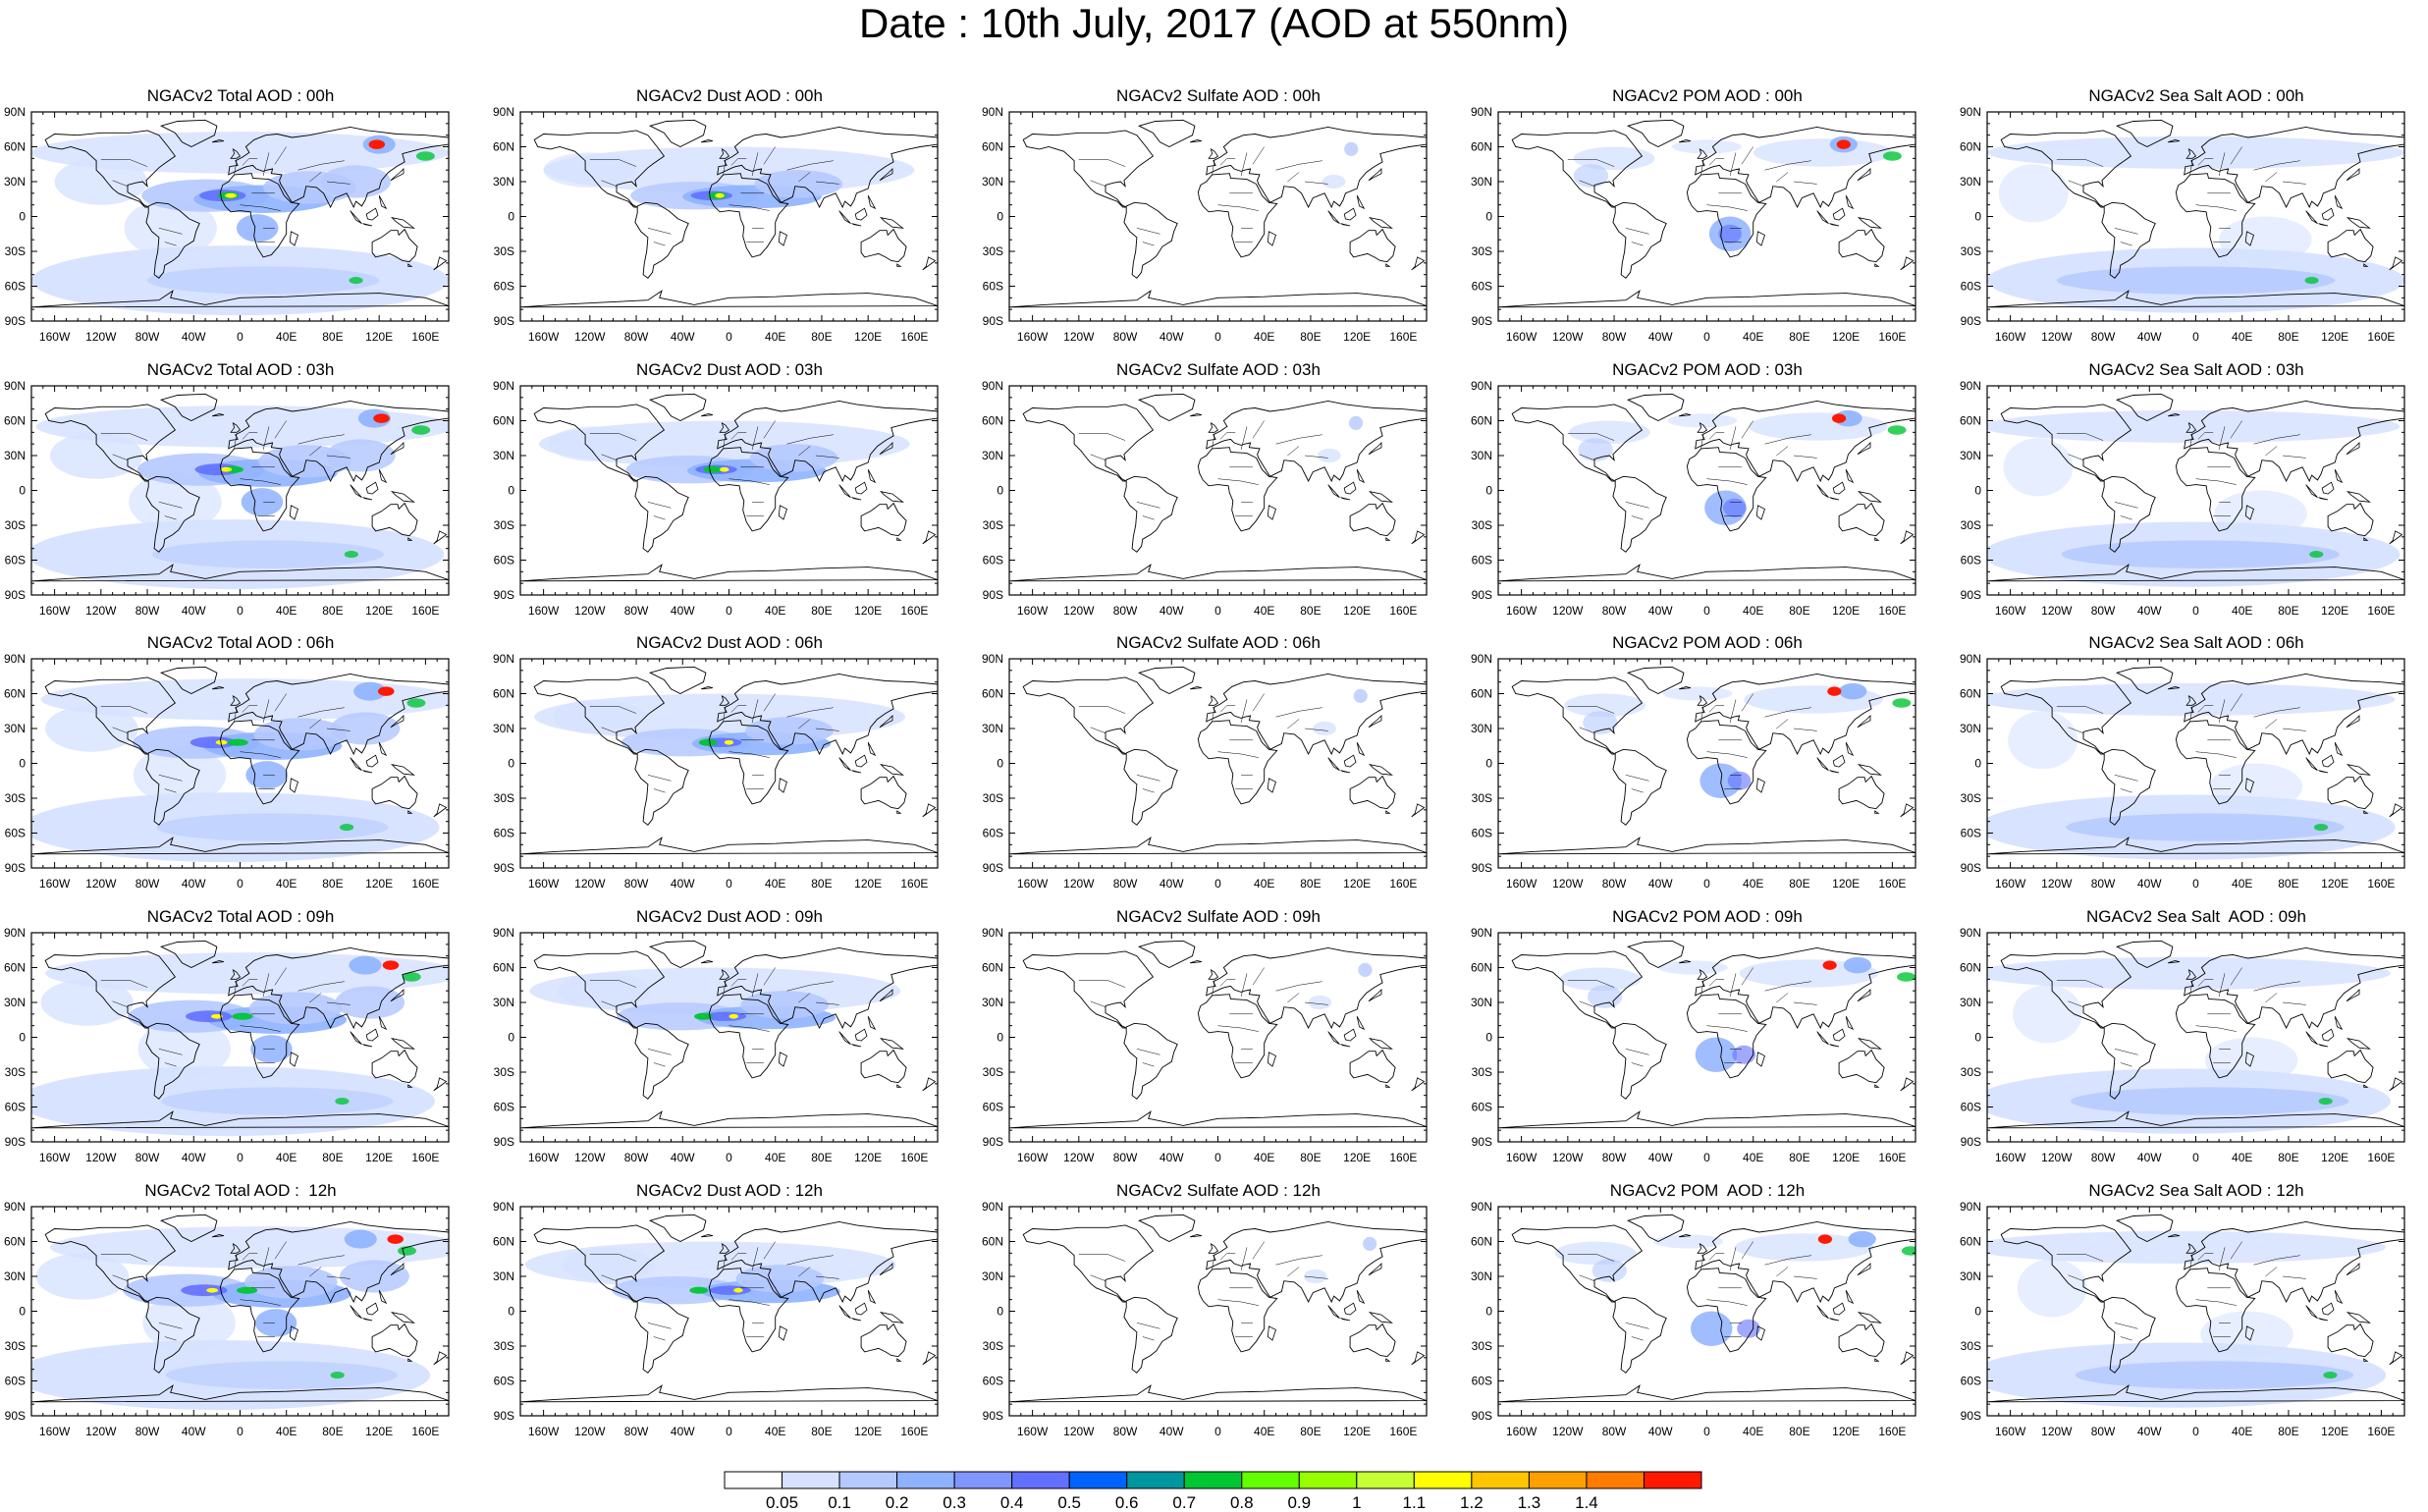 Image resolution: width=2428 pixels, height=1512 pixels. Describe the element at coordinates (730, 369) in the screenshot. I see `panel-title: NGACv2 Dust AOD : 03h` at that location.